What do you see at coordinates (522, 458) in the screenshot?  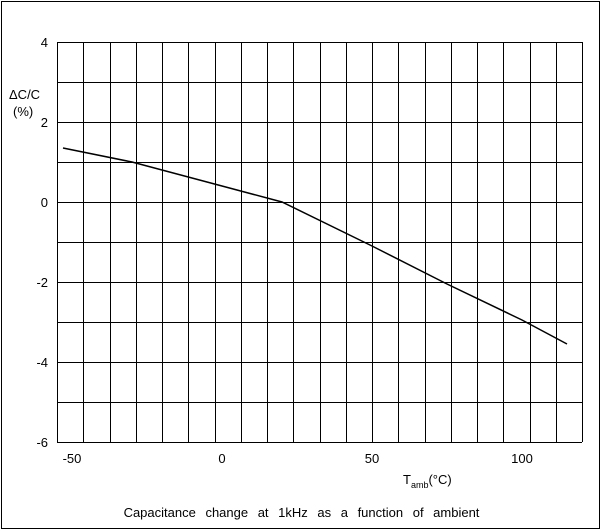 I see `x-tick-label: 100` at bounding box center [522, 458].